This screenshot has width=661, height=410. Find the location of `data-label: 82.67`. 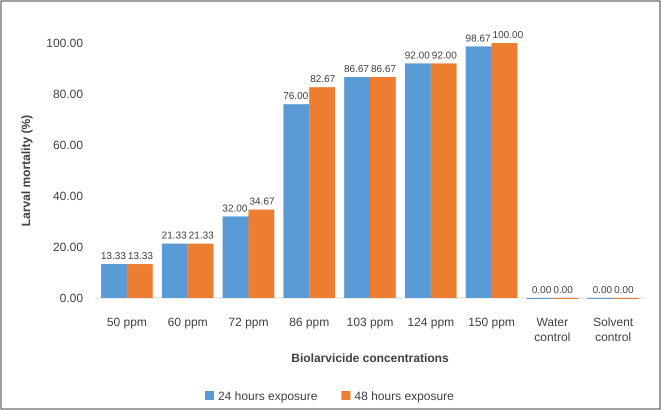

data-label: 82.67 is located at coordinates (323, 80).